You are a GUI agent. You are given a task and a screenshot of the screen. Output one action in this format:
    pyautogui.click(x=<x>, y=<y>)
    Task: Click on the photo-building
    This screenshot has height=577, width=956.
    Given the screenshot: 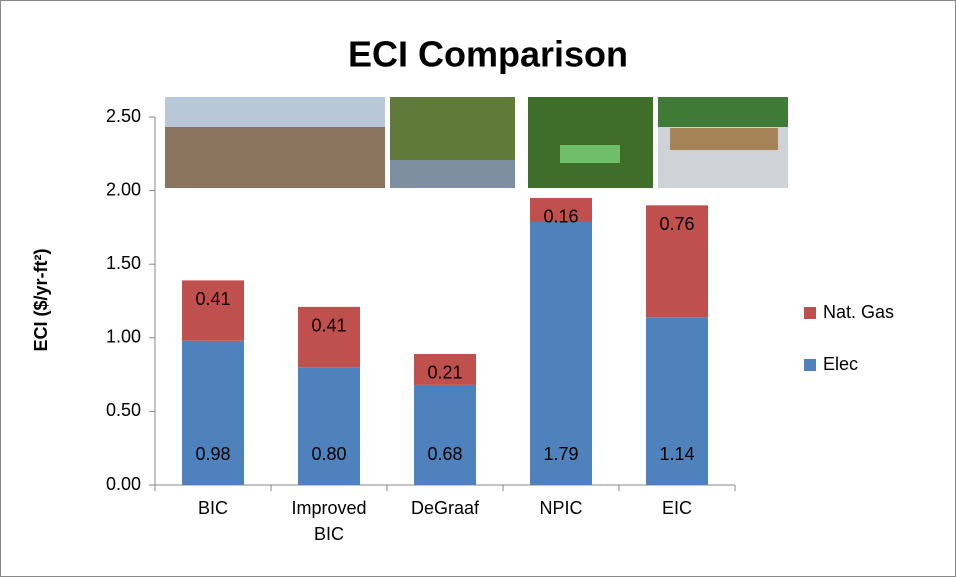 What is the action you would take?
    pyautogui.click(x=724, y=139)
    